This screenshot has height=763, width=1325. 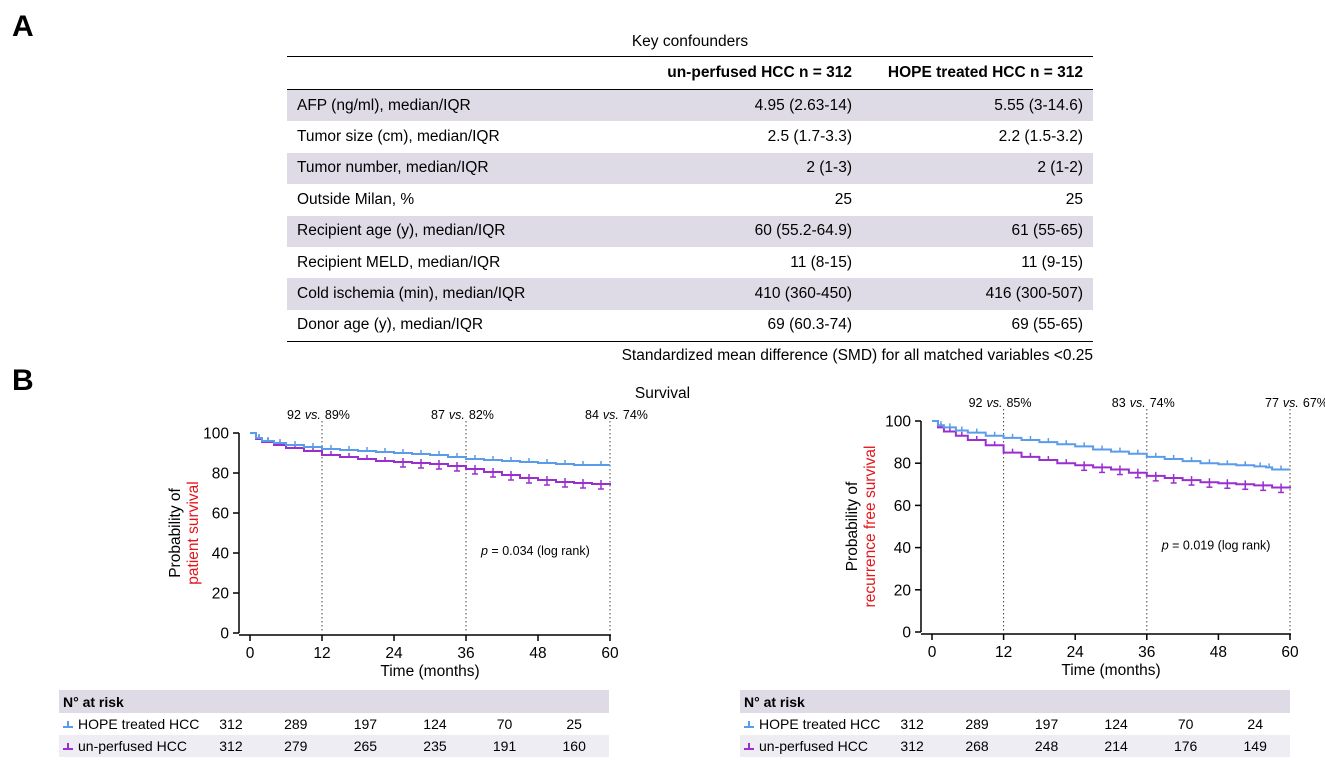 What do you see at coordinates (139, 724) in the screenshot?
I see `at-risk-series-name: HOPE treated HCC` at bounding box center [139, 724].